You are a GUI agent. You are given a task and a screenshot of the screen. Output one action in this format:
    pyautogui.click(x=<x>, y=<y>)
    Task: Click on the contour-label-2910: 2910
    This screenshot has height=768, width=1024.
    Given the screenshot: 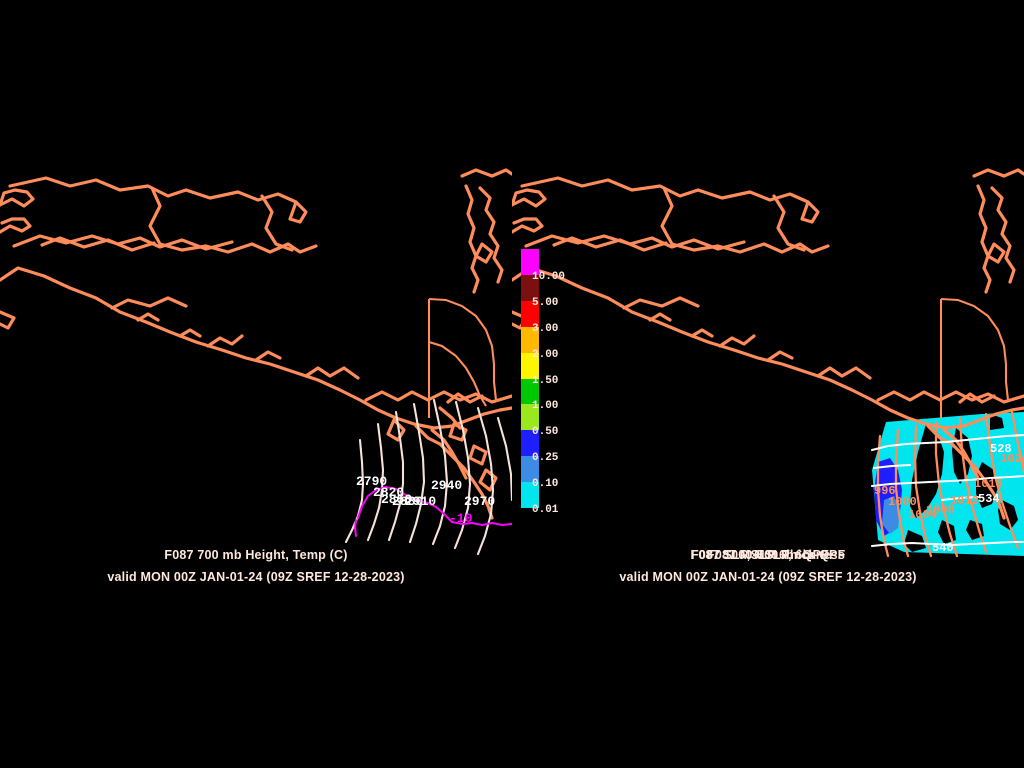 What is the action you would take?
    pyautogui.click(x=420, y=501)
    